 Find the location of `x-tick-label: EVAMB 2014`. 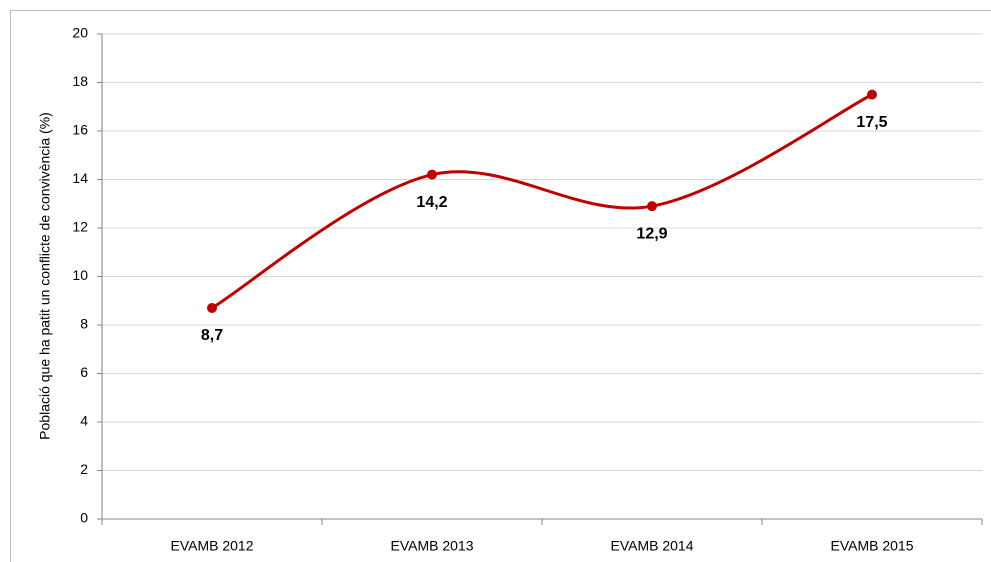

x-tick-label: EVAMB 2014 is located at coordinates (651, 546).